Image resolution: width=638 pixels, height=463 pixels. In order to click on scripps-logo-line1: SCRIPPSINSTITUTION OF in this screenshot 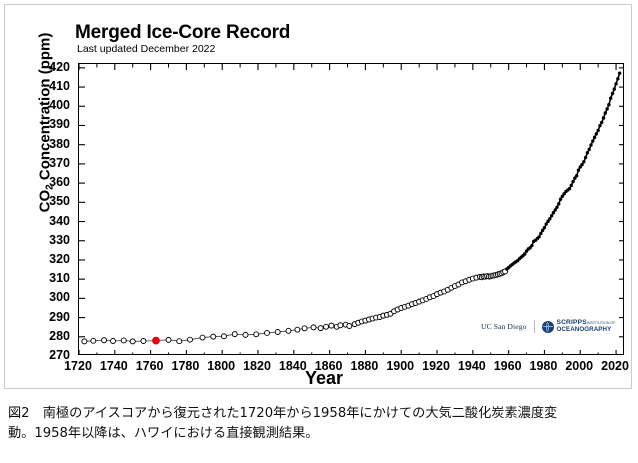, I will do `click(586, 323)`.